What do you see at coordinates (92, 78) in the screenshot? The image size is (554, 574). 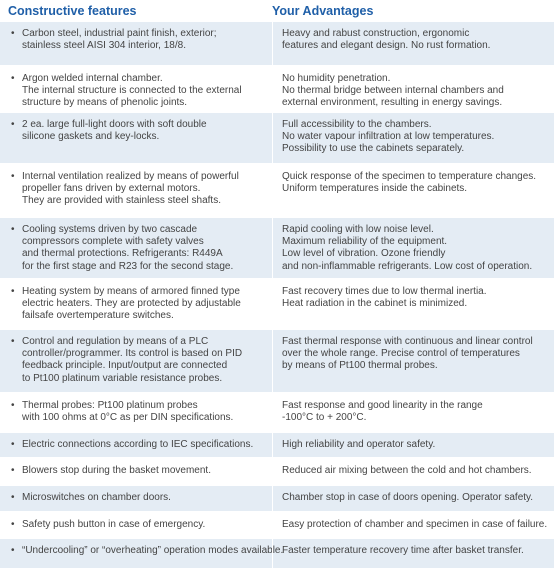 I see `feature-text: Argon welded internal chamber.` at bounding box center [92, 78].